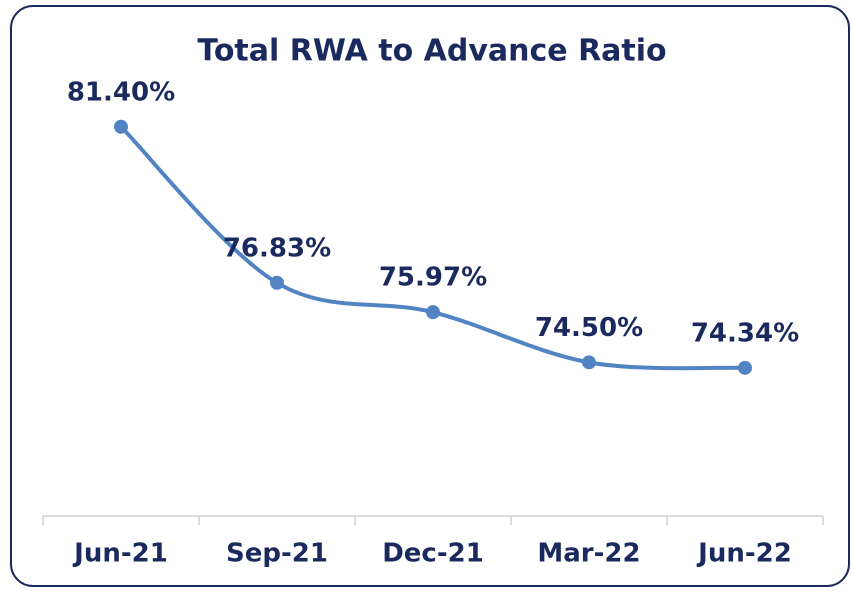 The height and width of the screenshot is (591, 852). What do you see at coordinates (744, 554) in the screenshot?
I see `x-tick-label: Jun-22` at bounding box center [744, 554].